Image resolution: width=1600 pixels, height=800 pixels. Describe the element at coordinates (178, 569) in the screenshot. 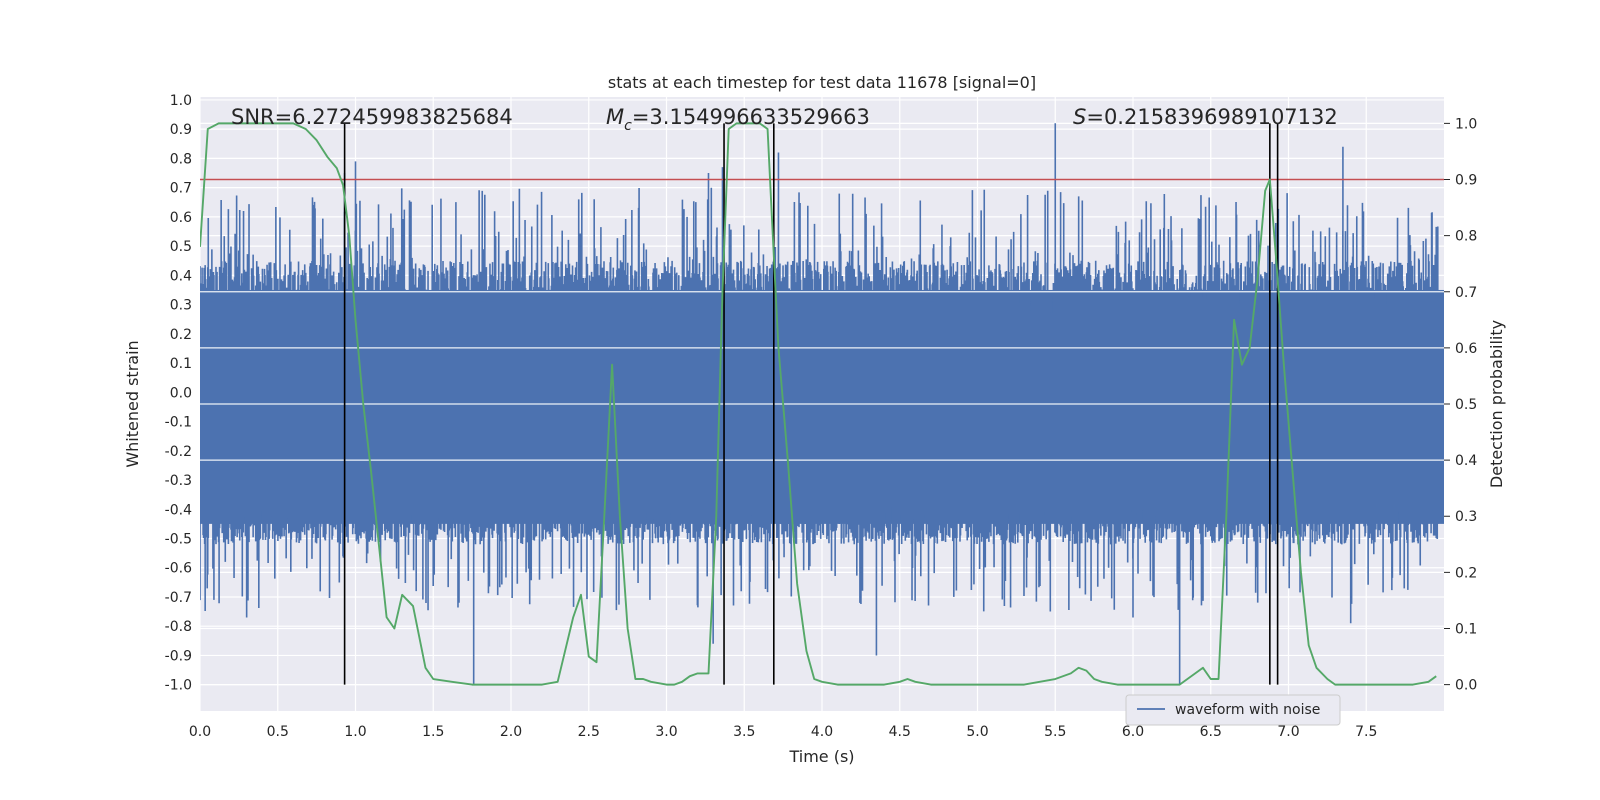

I see `y-left-tick-label: -0.6` at that location.